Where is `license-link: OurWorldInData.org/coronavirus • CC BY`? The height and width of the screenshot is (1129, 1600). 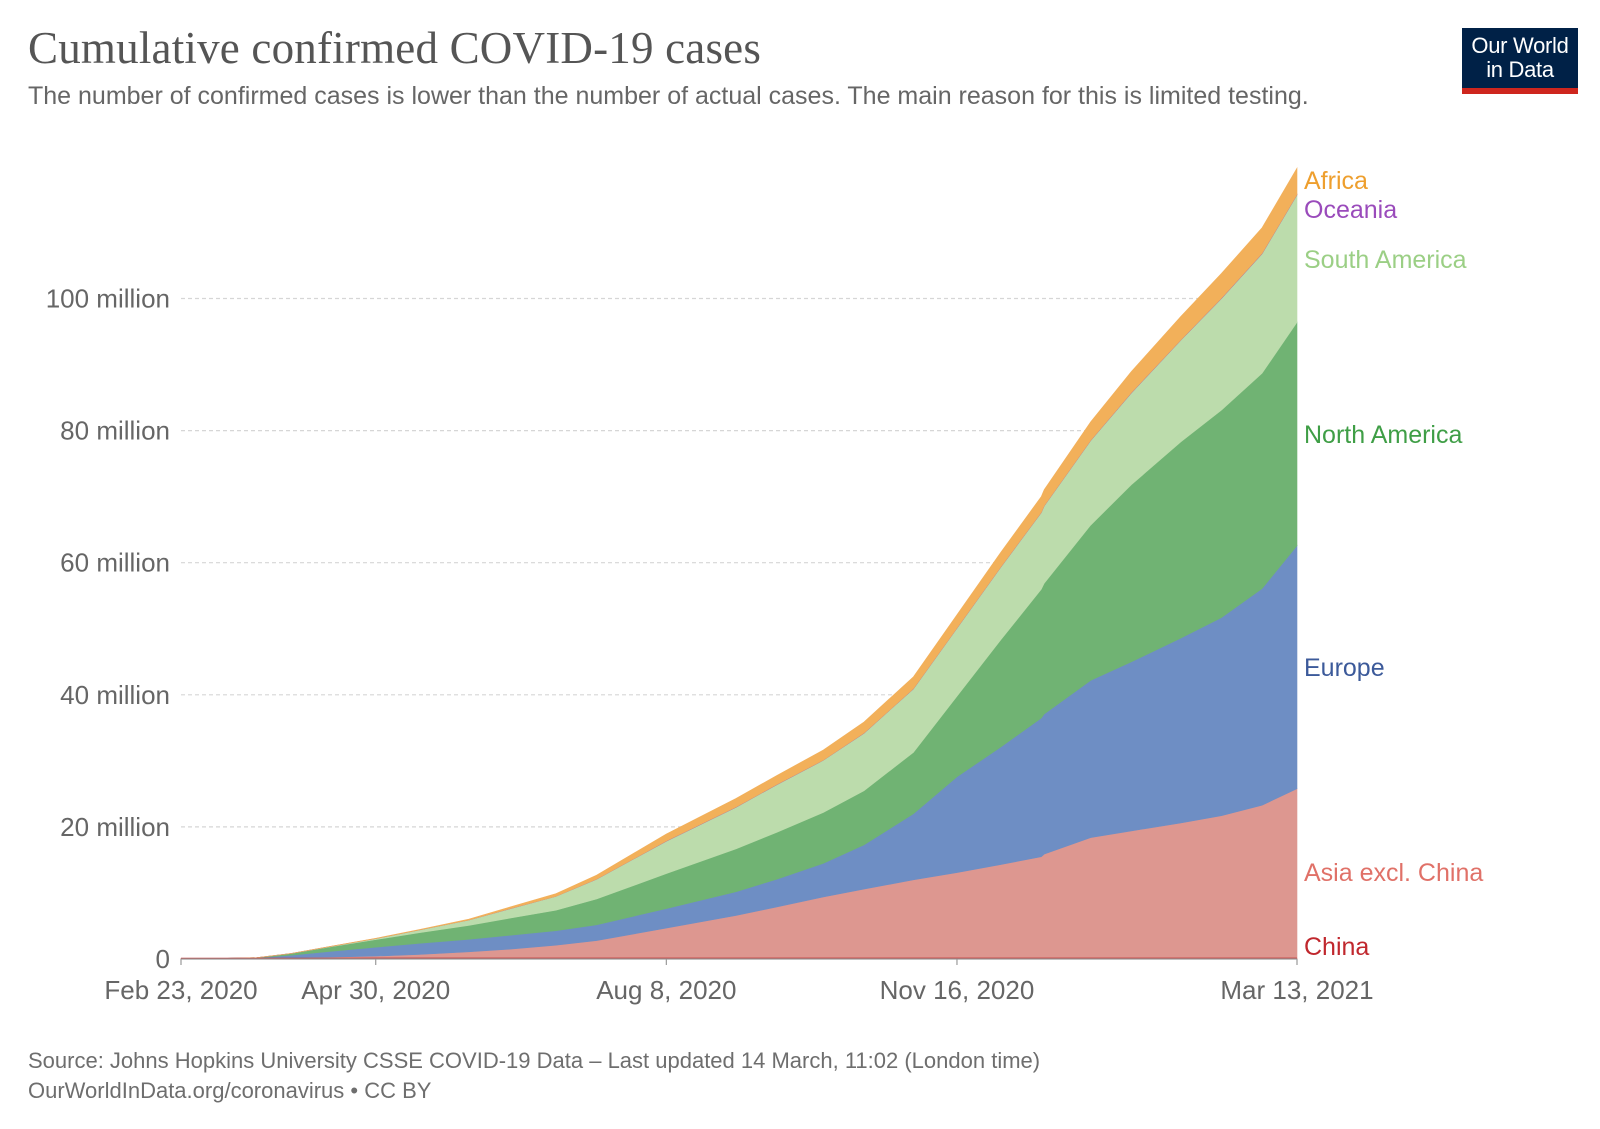
license-link: OurWorldInData.org/coronavirus • CC BY is located at coordinates (230, 1090).